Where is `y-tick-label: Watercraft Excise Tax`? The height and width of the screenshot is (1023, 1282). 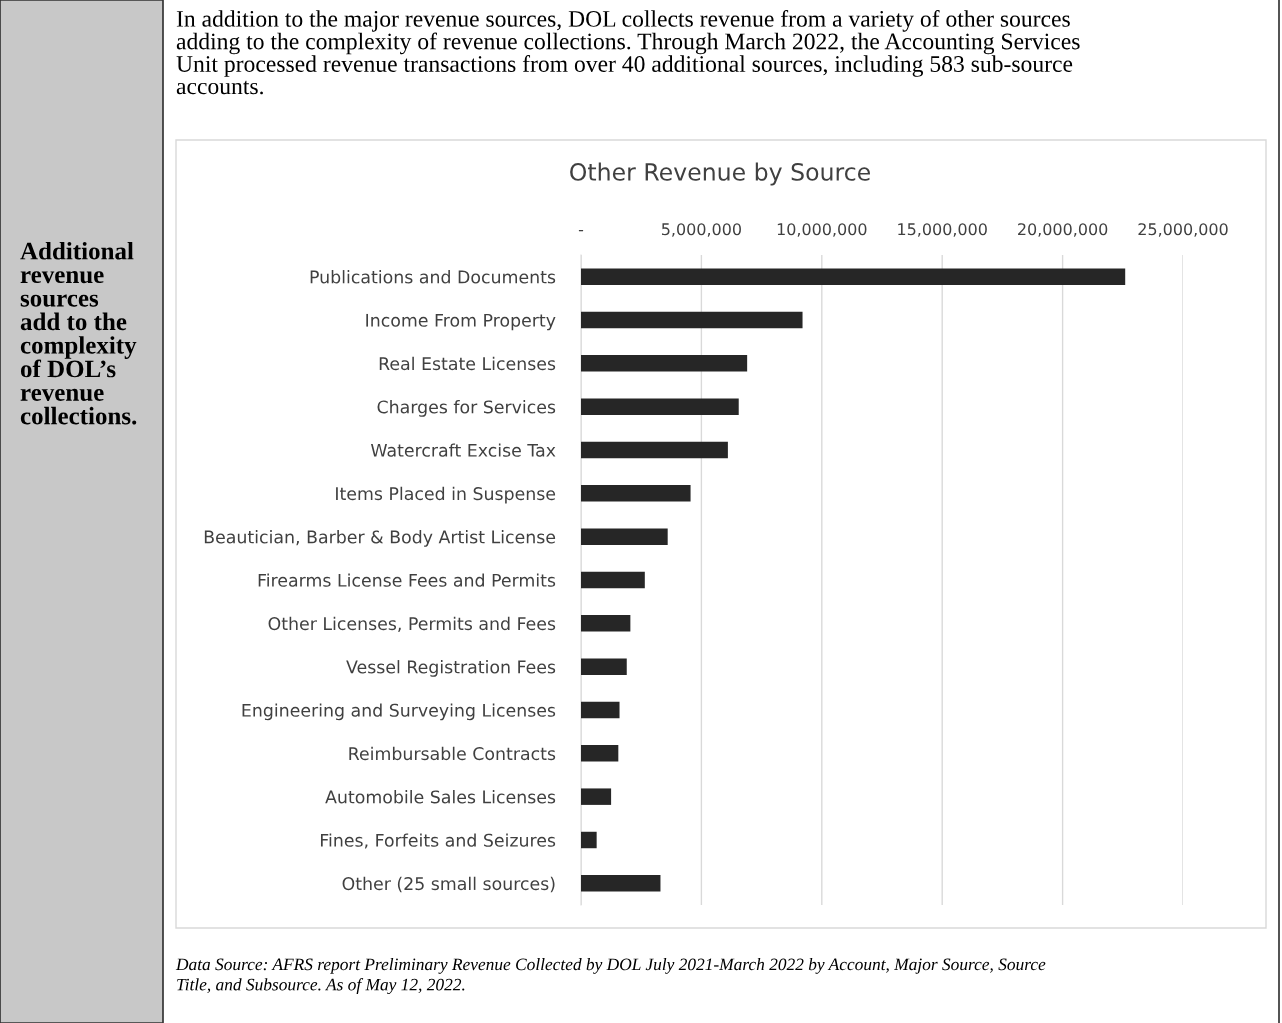 y-tick-label: Watercraft Excise Tax is located at coordinates (463, 450).